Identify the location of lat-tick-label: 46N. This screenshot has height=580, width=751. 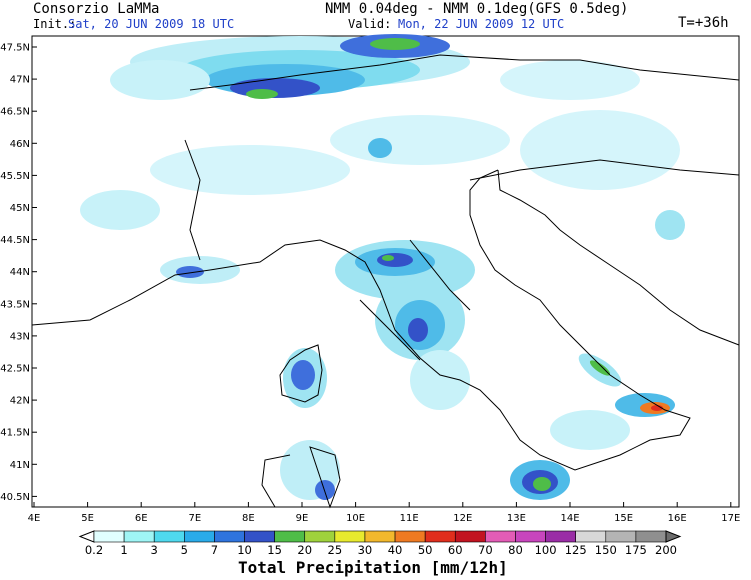
(20, 144).